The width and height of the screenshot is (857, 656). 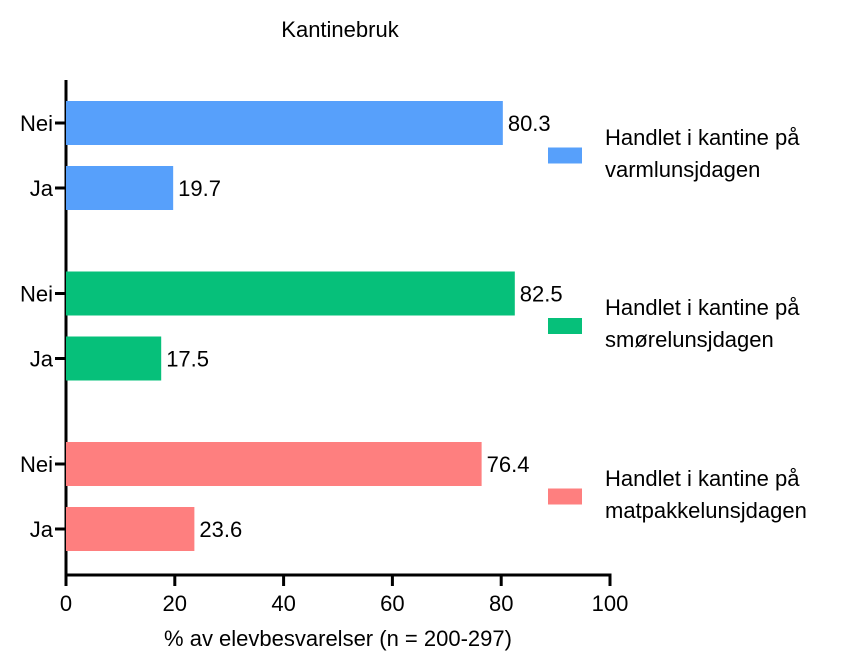 What do you see at coordinates (175, 603) in the screenshot?
I see `x-tick-label: 20` at bounding box center [175, 603].